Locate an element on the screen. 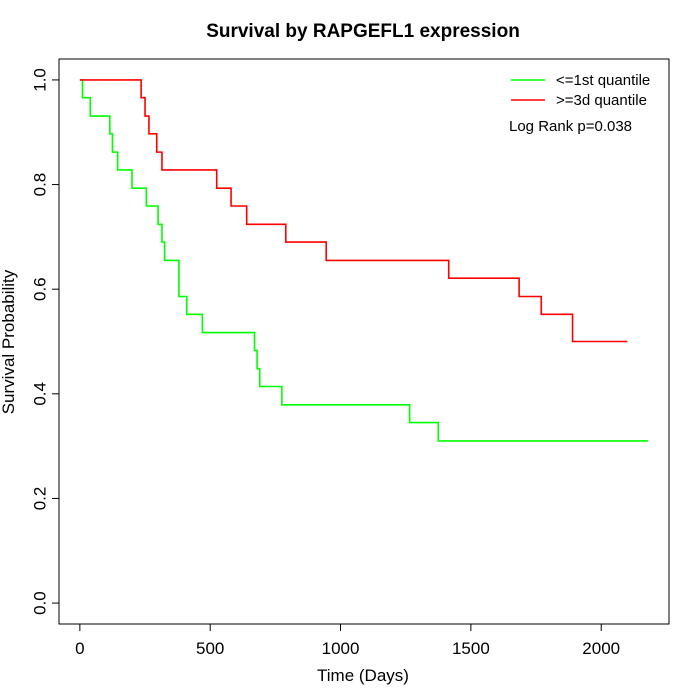 Image resolution: width=700 pixels, height=700 pixels. legend-label: <=1st quantile is located at coordinates (603, 80).